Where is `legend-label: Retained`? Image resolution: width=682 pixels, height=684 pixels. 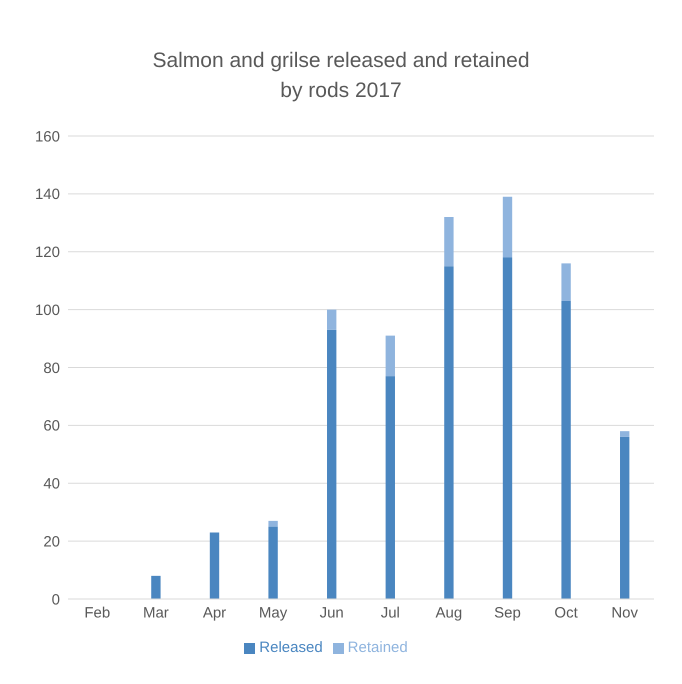 legend-label: Retained is located at coordinates (378, 647).